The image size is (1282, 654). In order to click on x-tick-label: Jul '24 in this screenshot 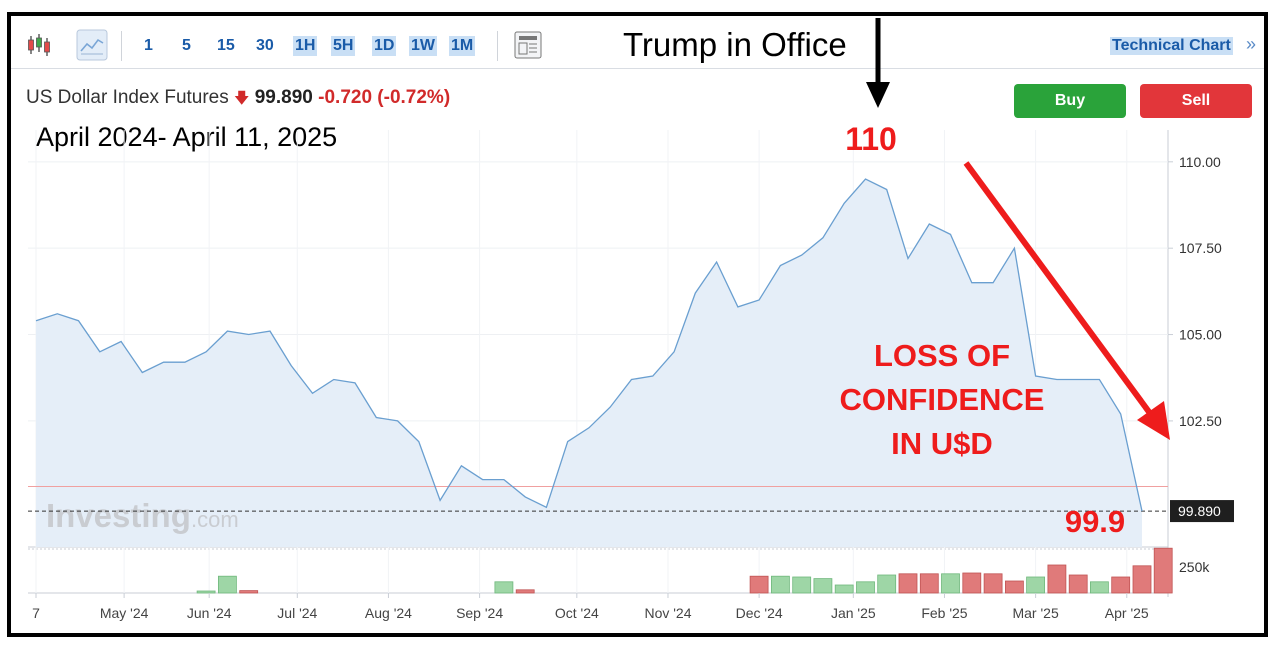, I will do `click(297, 613)`.